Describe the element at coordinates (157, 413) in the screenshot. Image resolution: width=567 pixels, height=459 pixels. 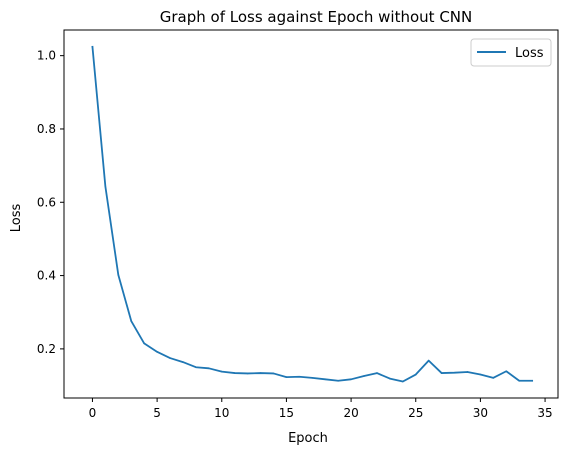
I see `x-tick-label: 5` at that location.